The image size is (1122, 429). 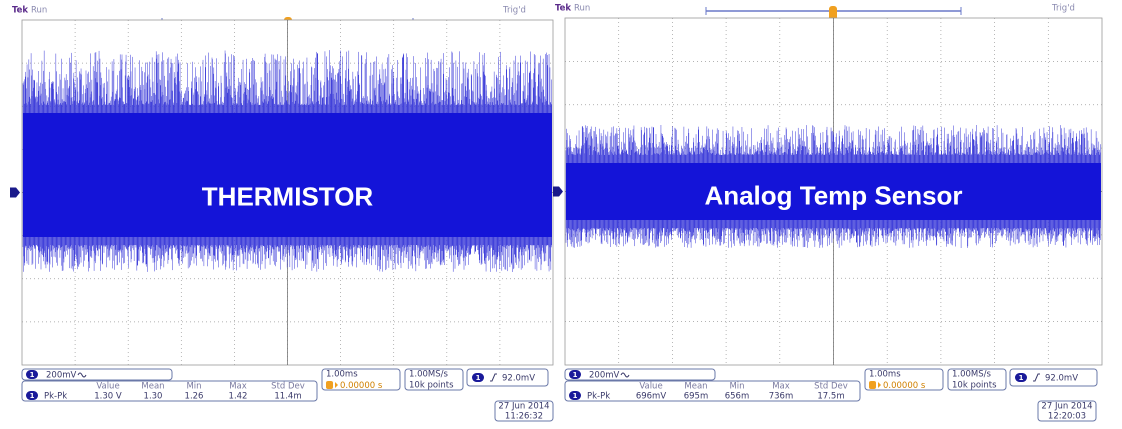 What do you see at coordinates (194, 397) in the screenshot?
I see `measurement-value: 1.26` at bounding box center [194, 397].